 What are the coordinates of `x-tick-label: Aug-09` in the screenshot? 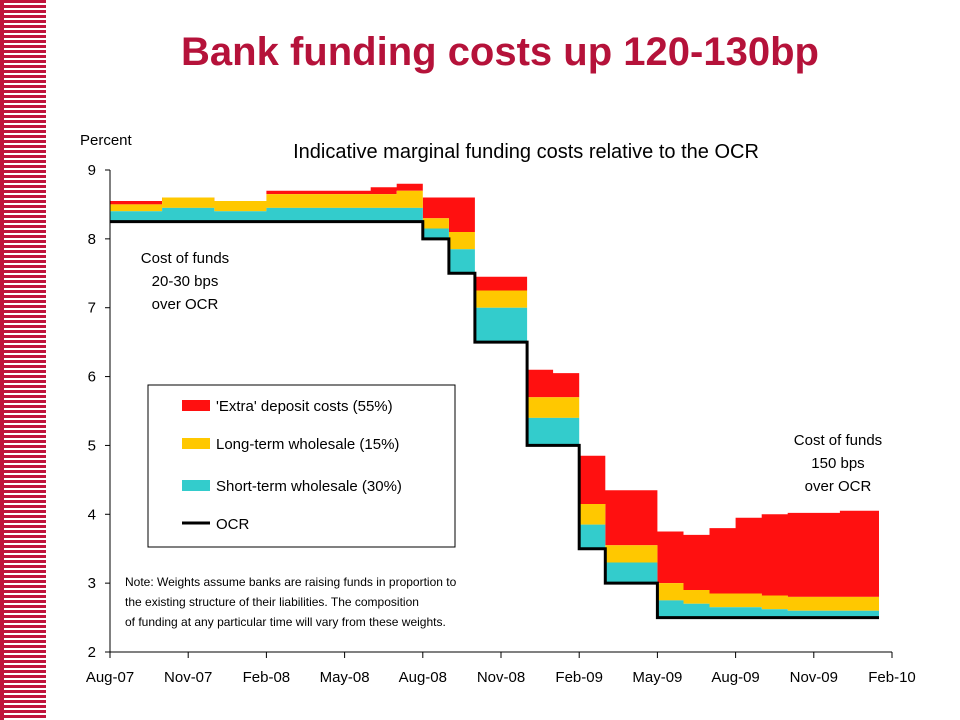 It's located at (735, 677).